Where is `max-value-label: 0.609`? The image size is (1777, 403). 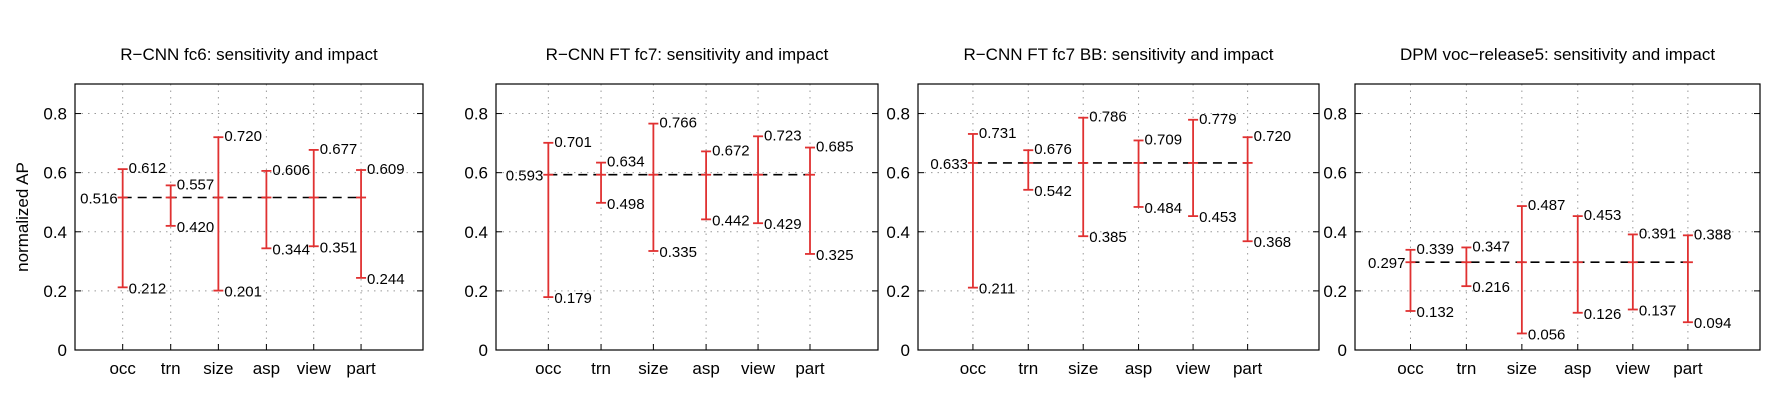 max-value-label: 0.609 is located at coordinates (386, 169).